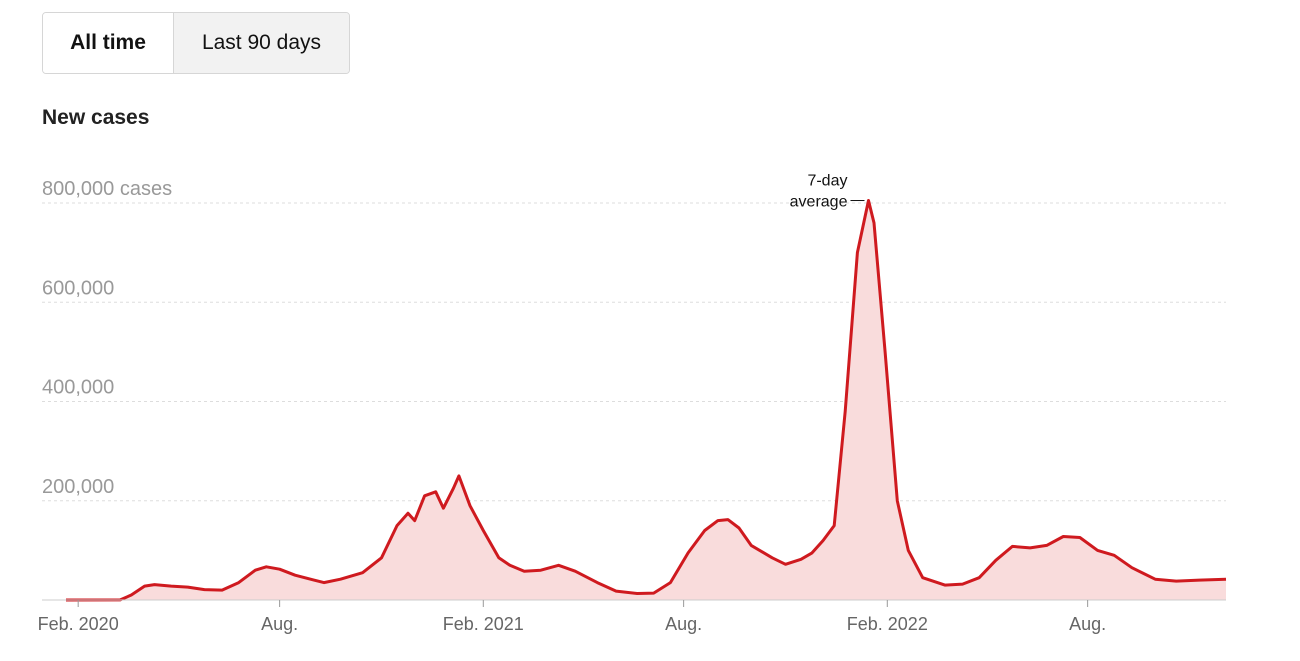 This screenshot has height=661, width=1300. I want to click on chart-title: New cases, so click(96, 117).